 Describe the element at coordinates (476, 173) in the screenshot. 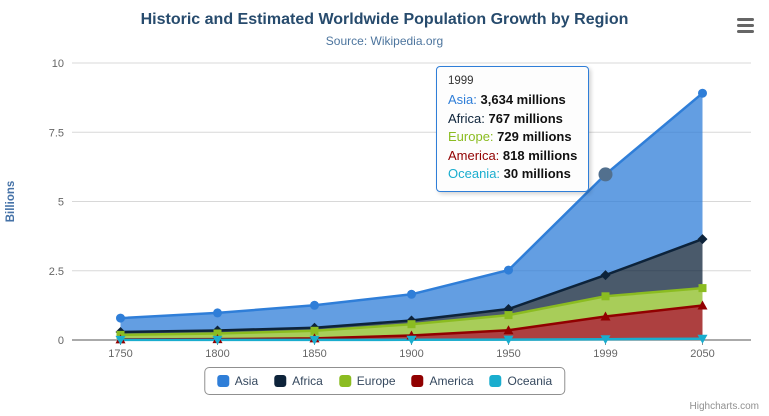

I see `tooltip-series-name: Oceania:` at that location.